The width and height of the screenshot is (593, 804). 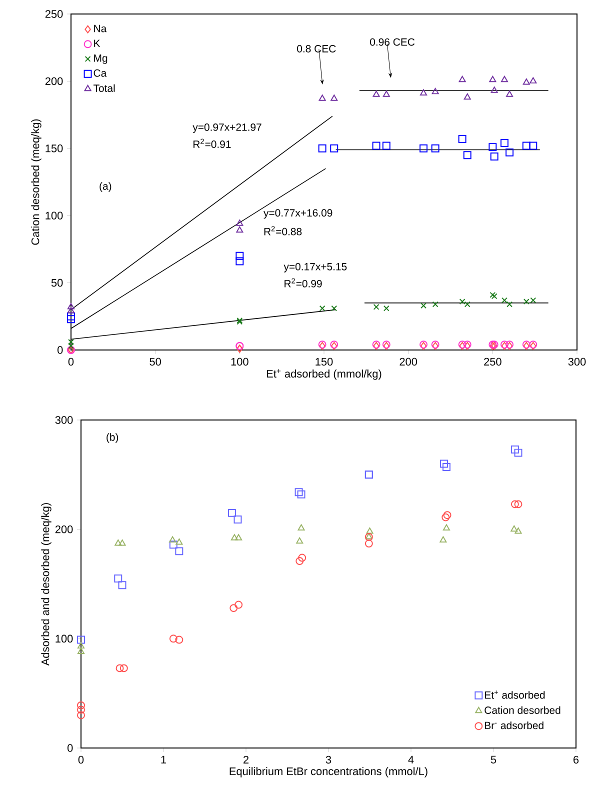 What do you see at coordinates (81, 760) in the screenshot?
I see `x-tick-label: 0` at bounding box center [81, 760].